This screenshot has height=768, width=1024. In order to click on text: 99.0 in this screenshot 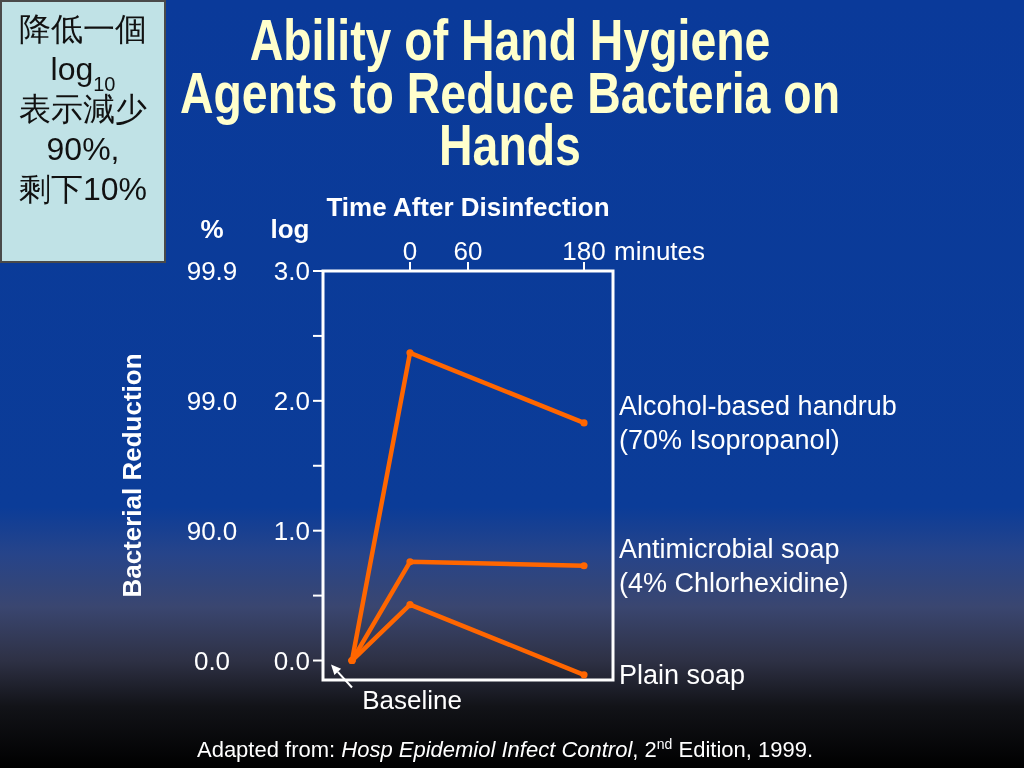, I will do `click(212, 400)`.